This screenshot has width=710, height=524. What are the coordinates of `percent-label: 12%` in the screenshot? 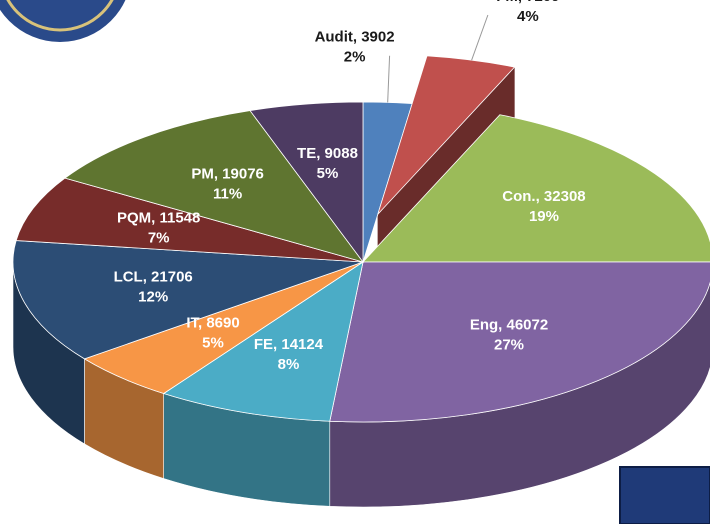 It's located at (153, 296).